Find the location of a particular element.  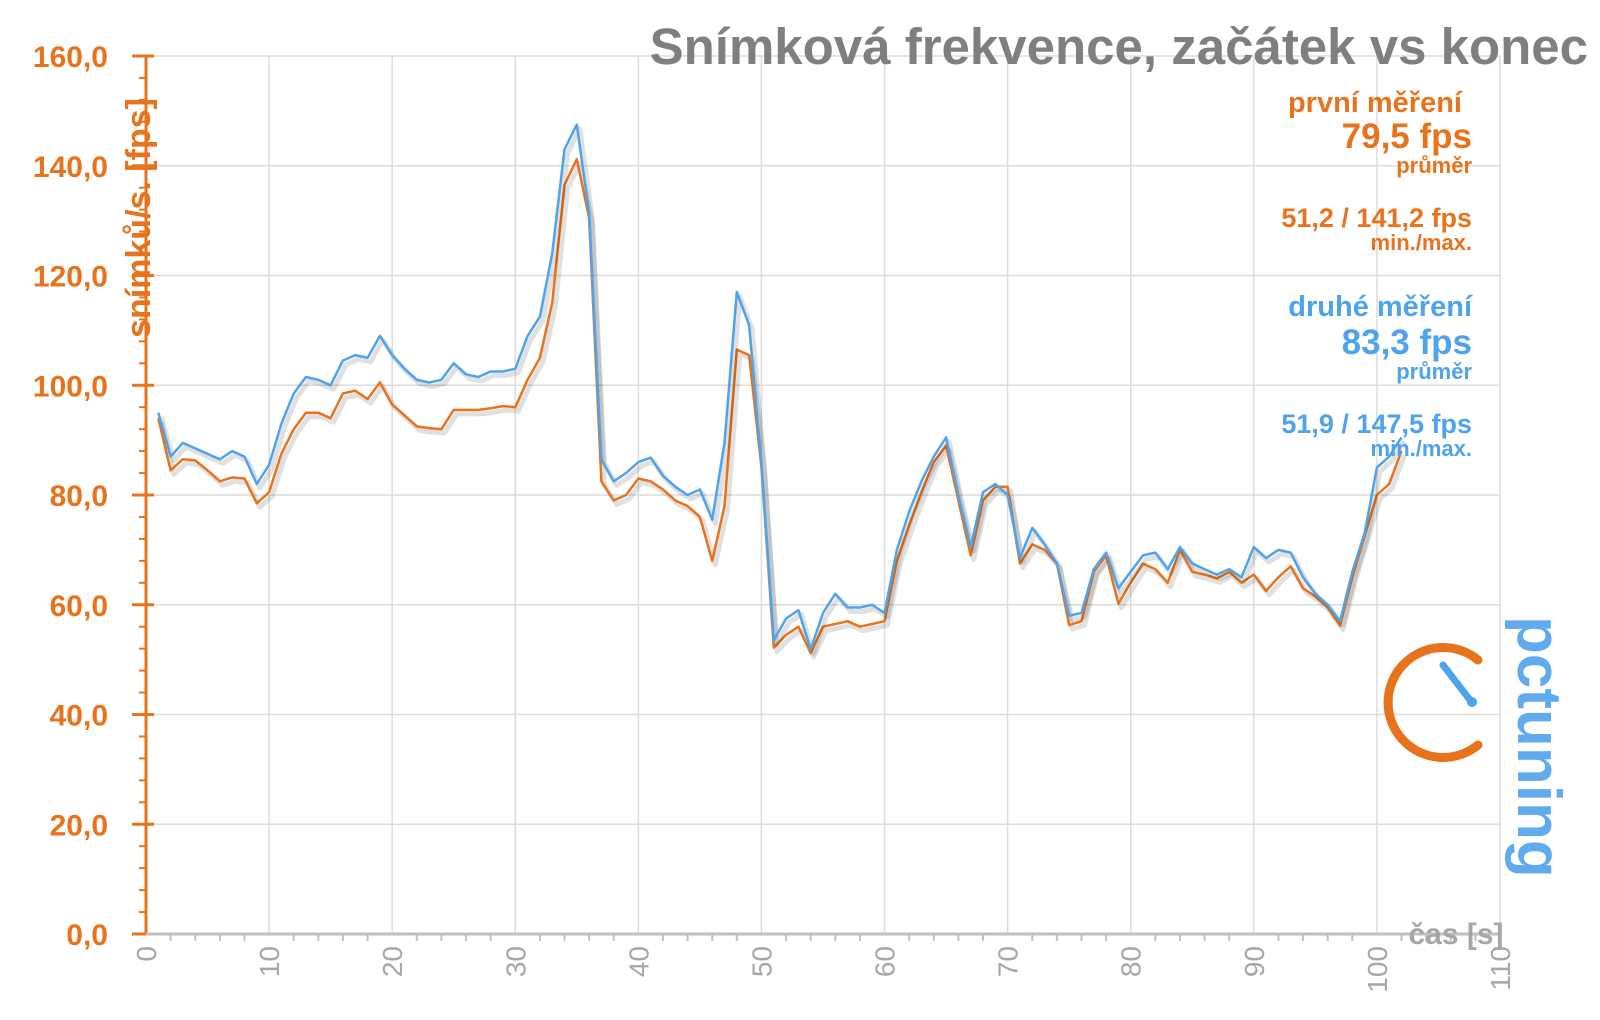

y-tick-label: 160,0 is located at coordinates (70, 57).